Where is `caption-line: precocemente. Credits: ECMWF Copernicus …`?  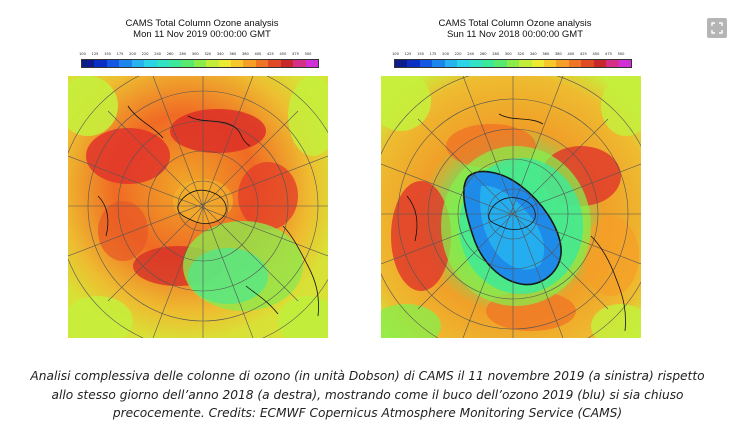 caption-line: precocemente. Credits: ECMWF Copernicus … is located at coordinates (367, 413).